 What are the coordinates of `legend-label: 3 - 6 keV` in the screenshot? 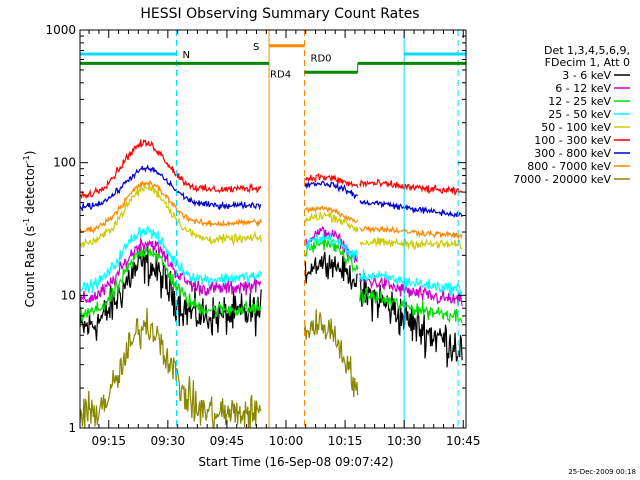 It's located at (586, 75).